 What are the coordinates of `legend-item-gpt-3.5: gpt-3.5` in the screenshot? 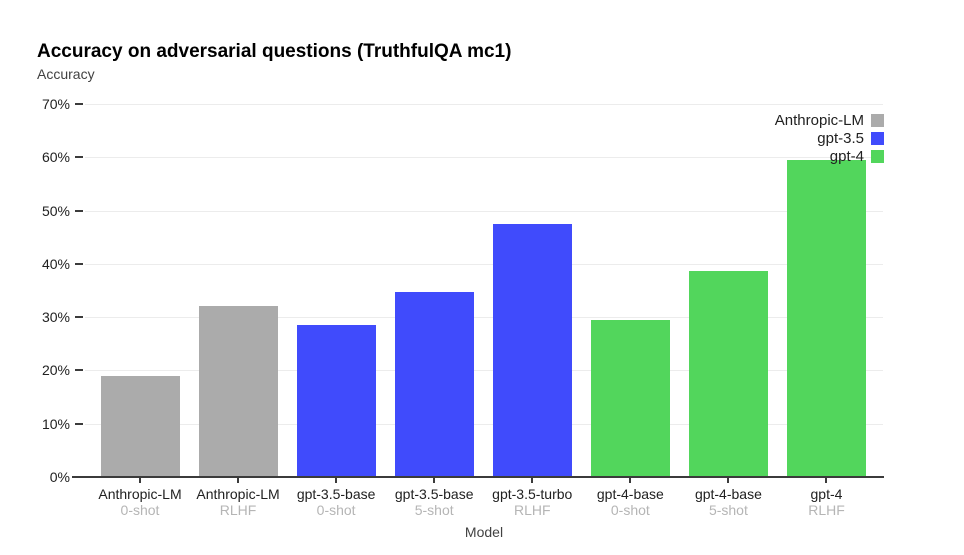 It's located at (829, 138).